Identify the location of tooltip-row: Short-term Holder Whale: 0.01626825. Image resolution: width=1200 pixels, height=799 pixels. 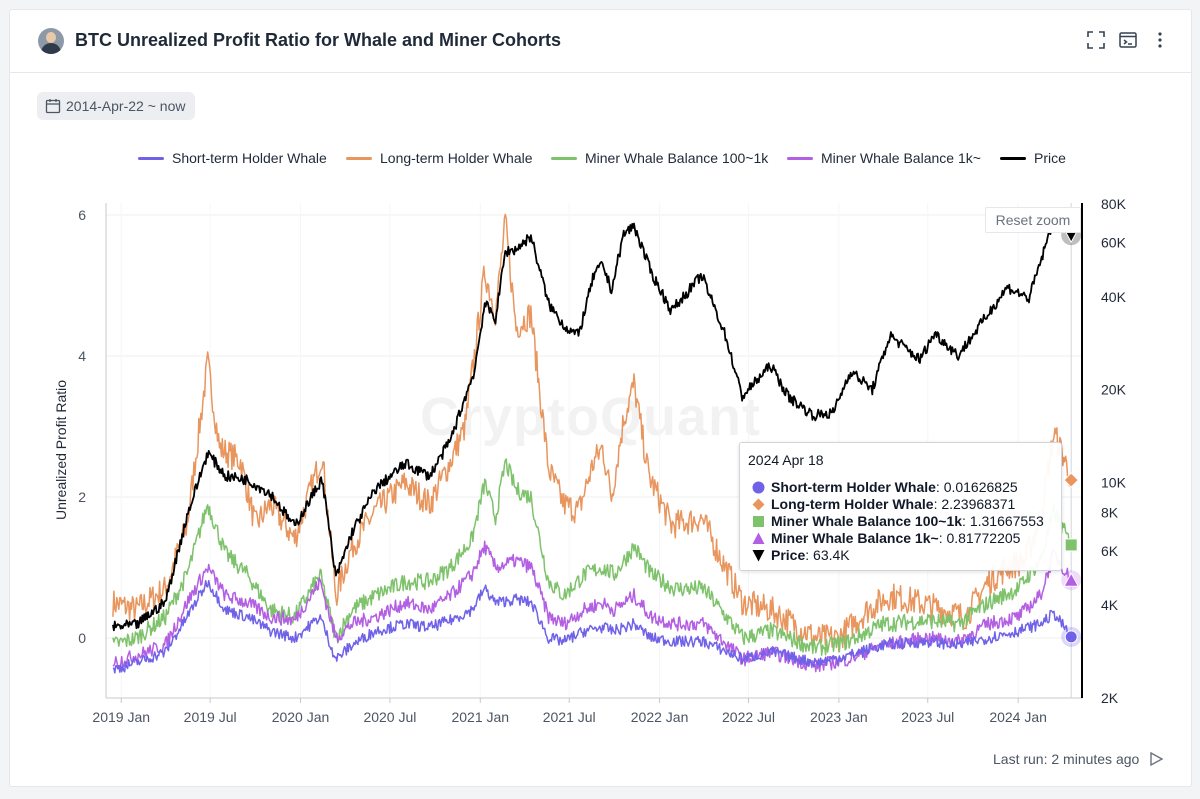
(885, 487).